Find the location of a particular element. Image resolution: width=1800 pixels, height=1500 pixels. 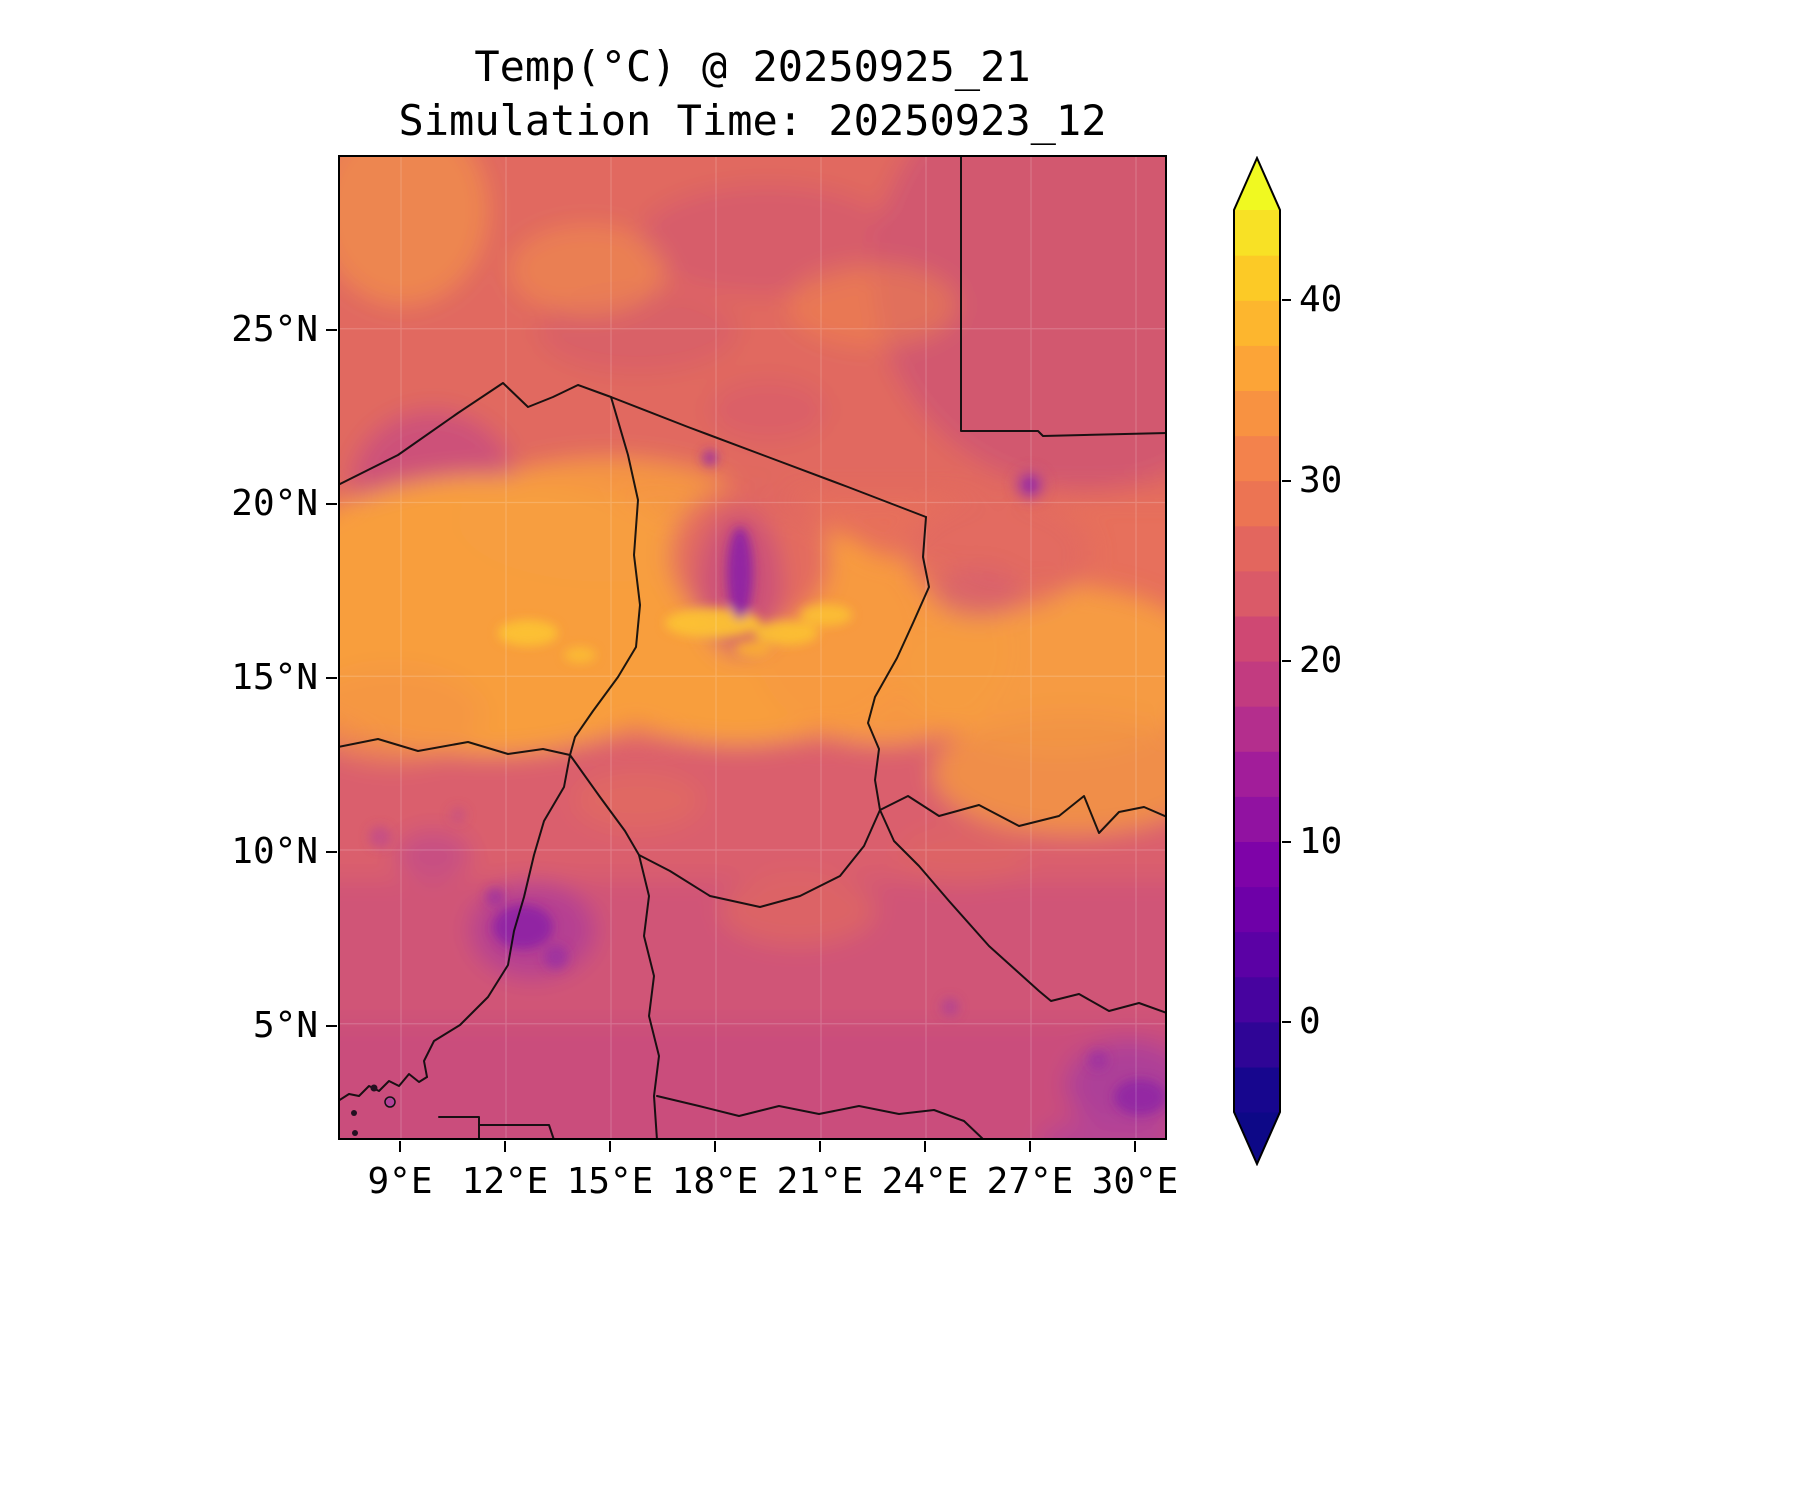

x-tick-label: 27°E is located at coordinates (1030, 1181).